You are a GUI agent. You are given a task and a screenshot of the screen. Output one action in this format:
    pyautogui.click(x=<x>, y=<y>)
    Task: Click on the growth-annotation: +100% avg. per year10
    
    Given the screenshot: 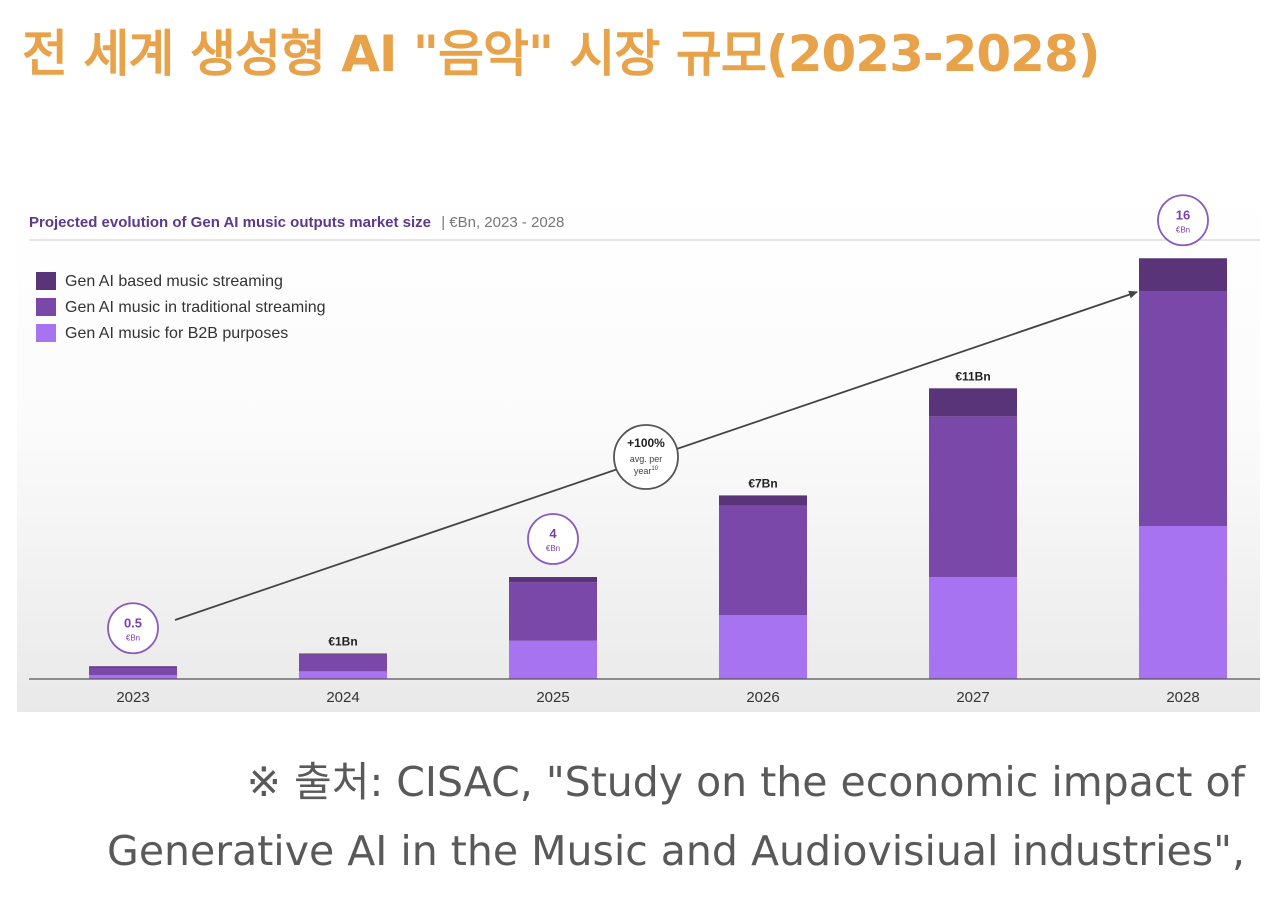 What is the action you would take?
    pyautogui.click(x=646, y=457)
    